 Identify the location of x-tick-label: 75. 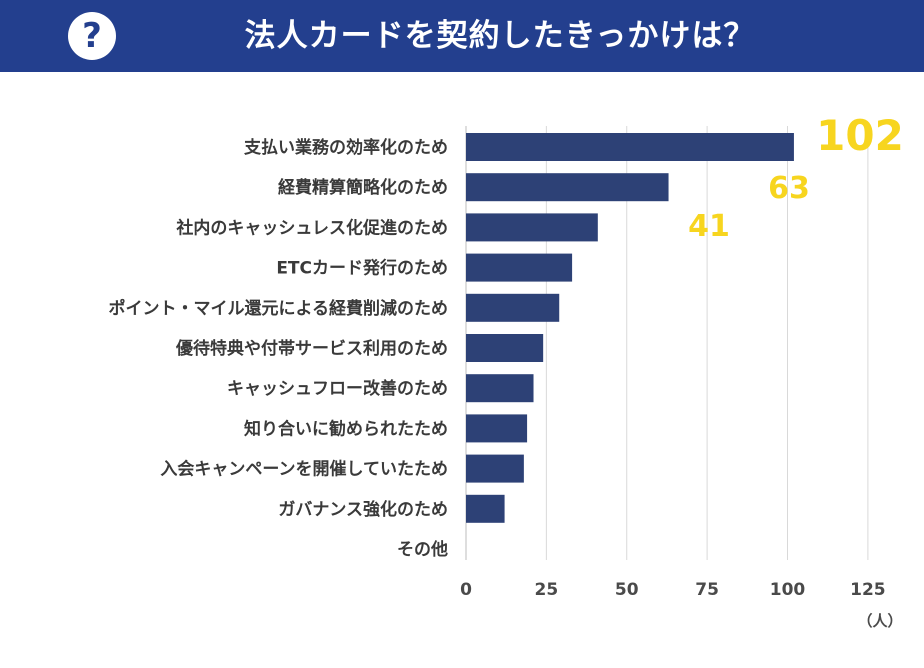
(707, 590).